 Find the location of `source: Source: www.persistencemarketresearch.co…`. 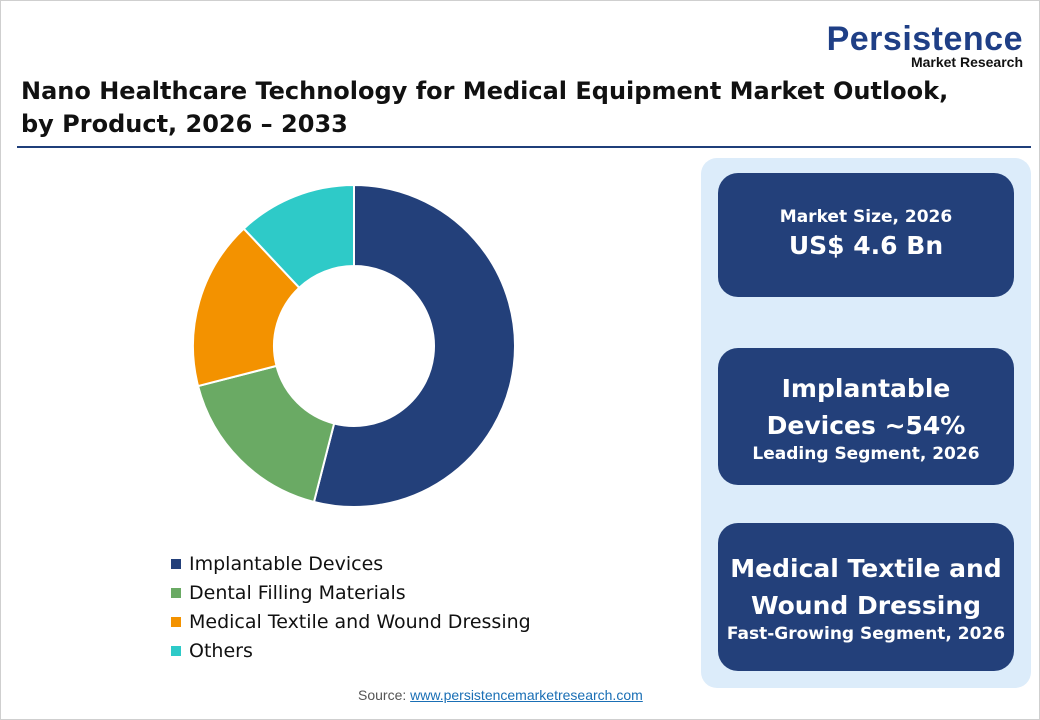

source: Source: www.persistencemarketresearch.co… is located at coordinates (500, 695).